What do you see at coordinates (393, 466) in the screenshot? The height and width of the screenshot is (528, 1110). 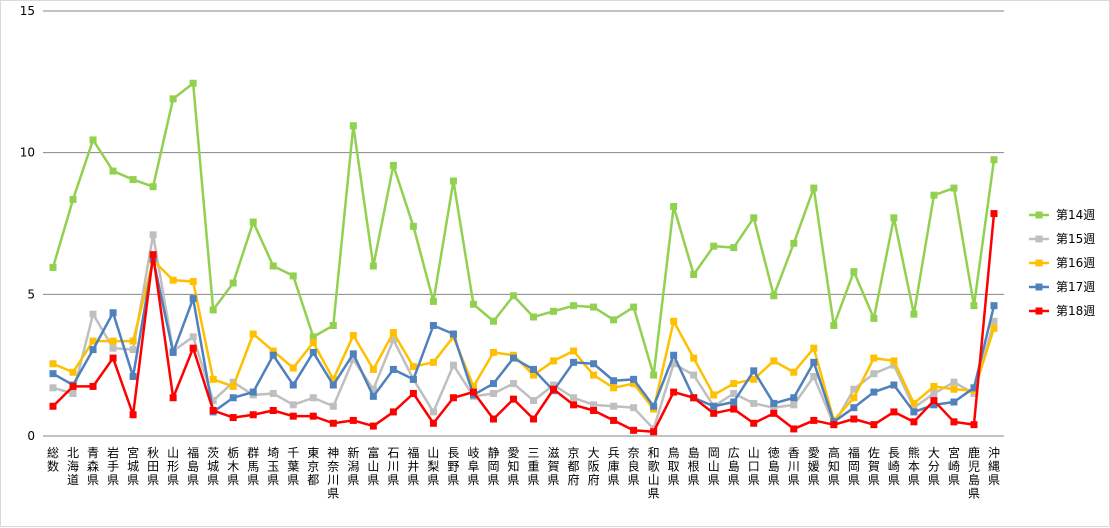 I see `x-tick-label: 石川県` at bounding box center [393, 466].